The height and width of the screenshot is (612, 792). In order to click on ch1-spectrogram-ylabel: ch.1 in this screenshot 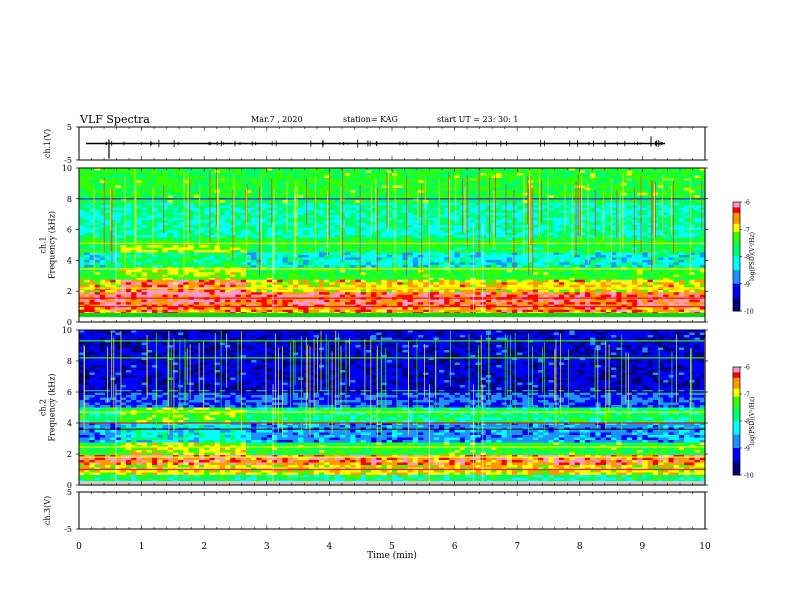, I will do `click(43, 244)`.